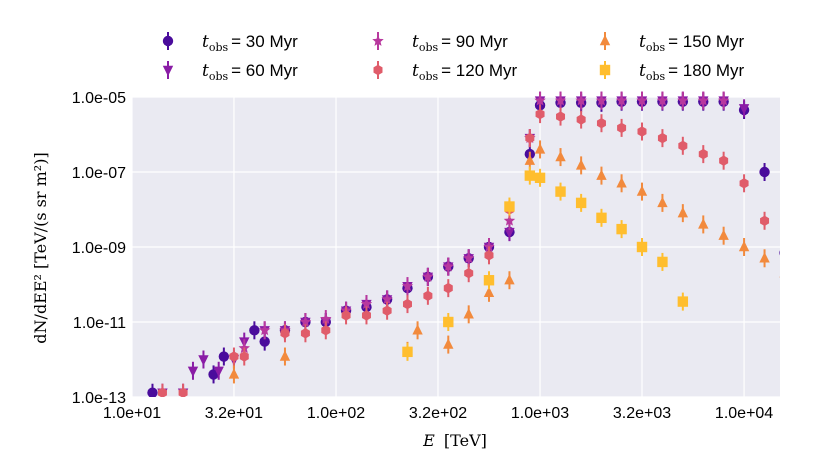 Image resolution: width=830 pixels, height=461 pixels. I want to click on legend-label-value: = 180 Myr, so click(706, 70).